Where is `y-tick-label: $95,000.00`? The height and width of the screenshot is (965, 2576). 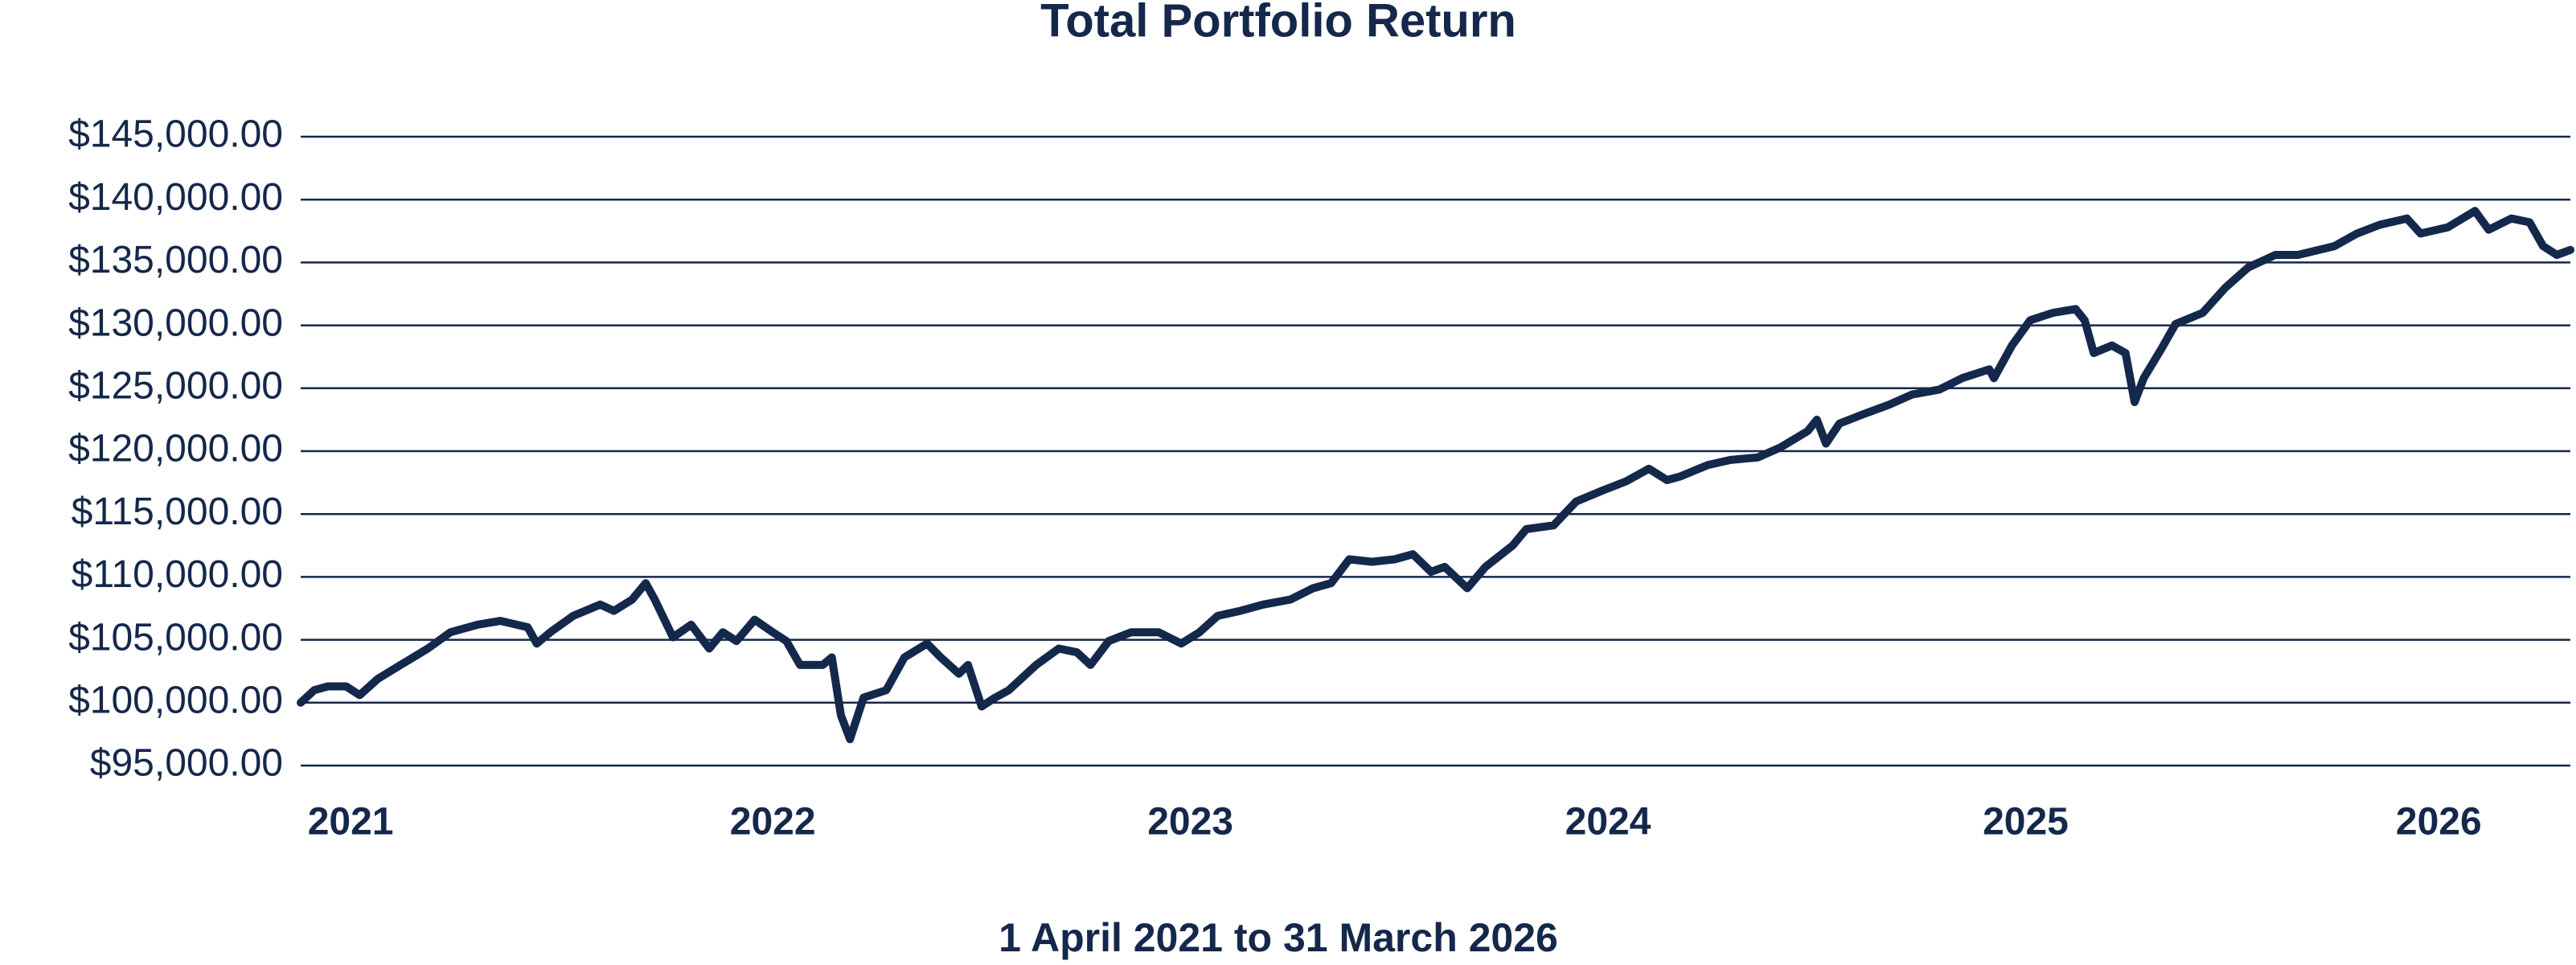 y-tick-label: $95,000.00 is located at coordinates (186, 763).